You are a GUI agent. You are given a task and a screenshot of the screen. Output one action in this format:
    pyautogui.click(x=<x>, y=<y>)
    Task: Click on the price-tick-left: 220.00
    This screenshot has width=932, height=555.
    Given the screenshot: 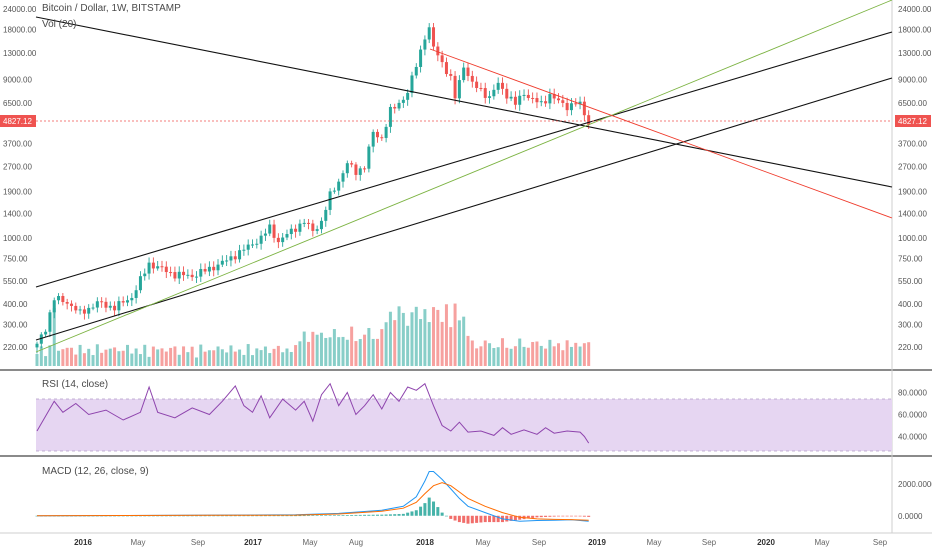 What is the action you would take?
    pyautogui.click(x=15, y=347)
    